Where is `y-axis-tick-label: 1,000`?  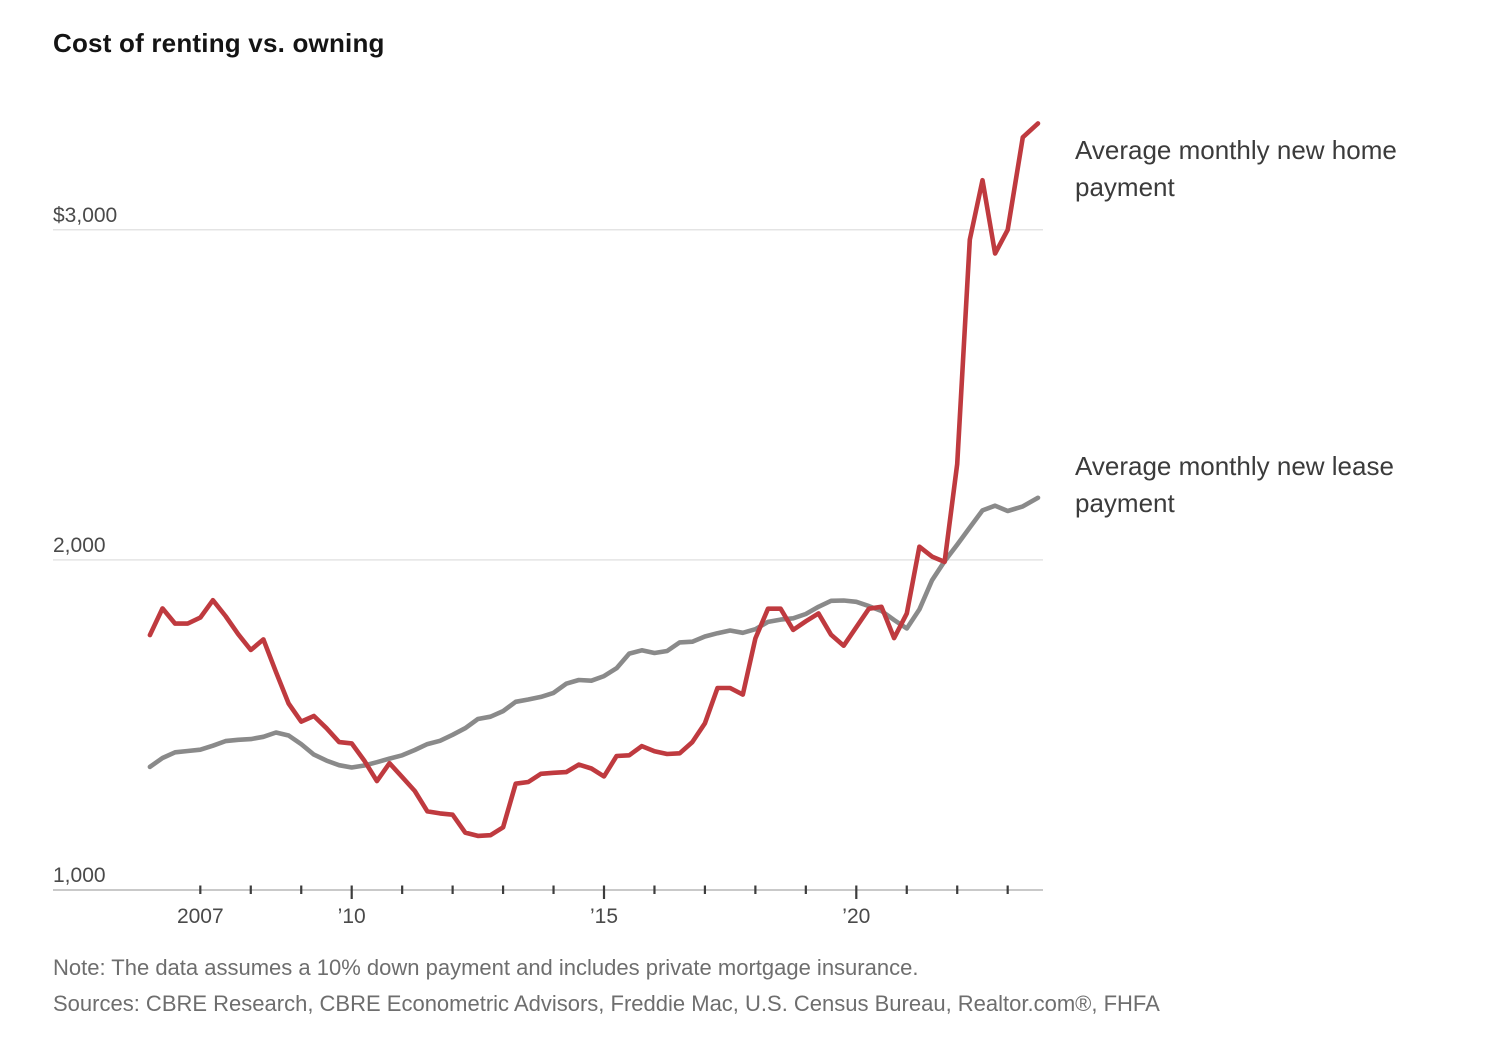 y-axis-tick-label: 1,000 is located at coordinates (79, 875).